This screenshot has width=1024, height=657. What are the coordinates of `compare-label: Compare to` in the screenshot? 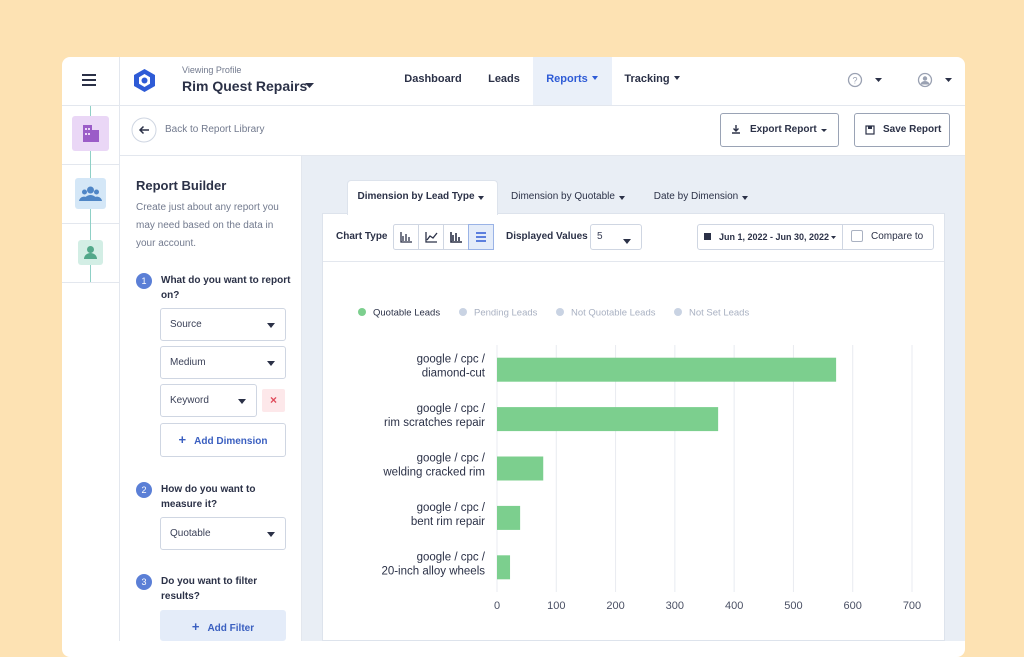 It's located at (897, 236).